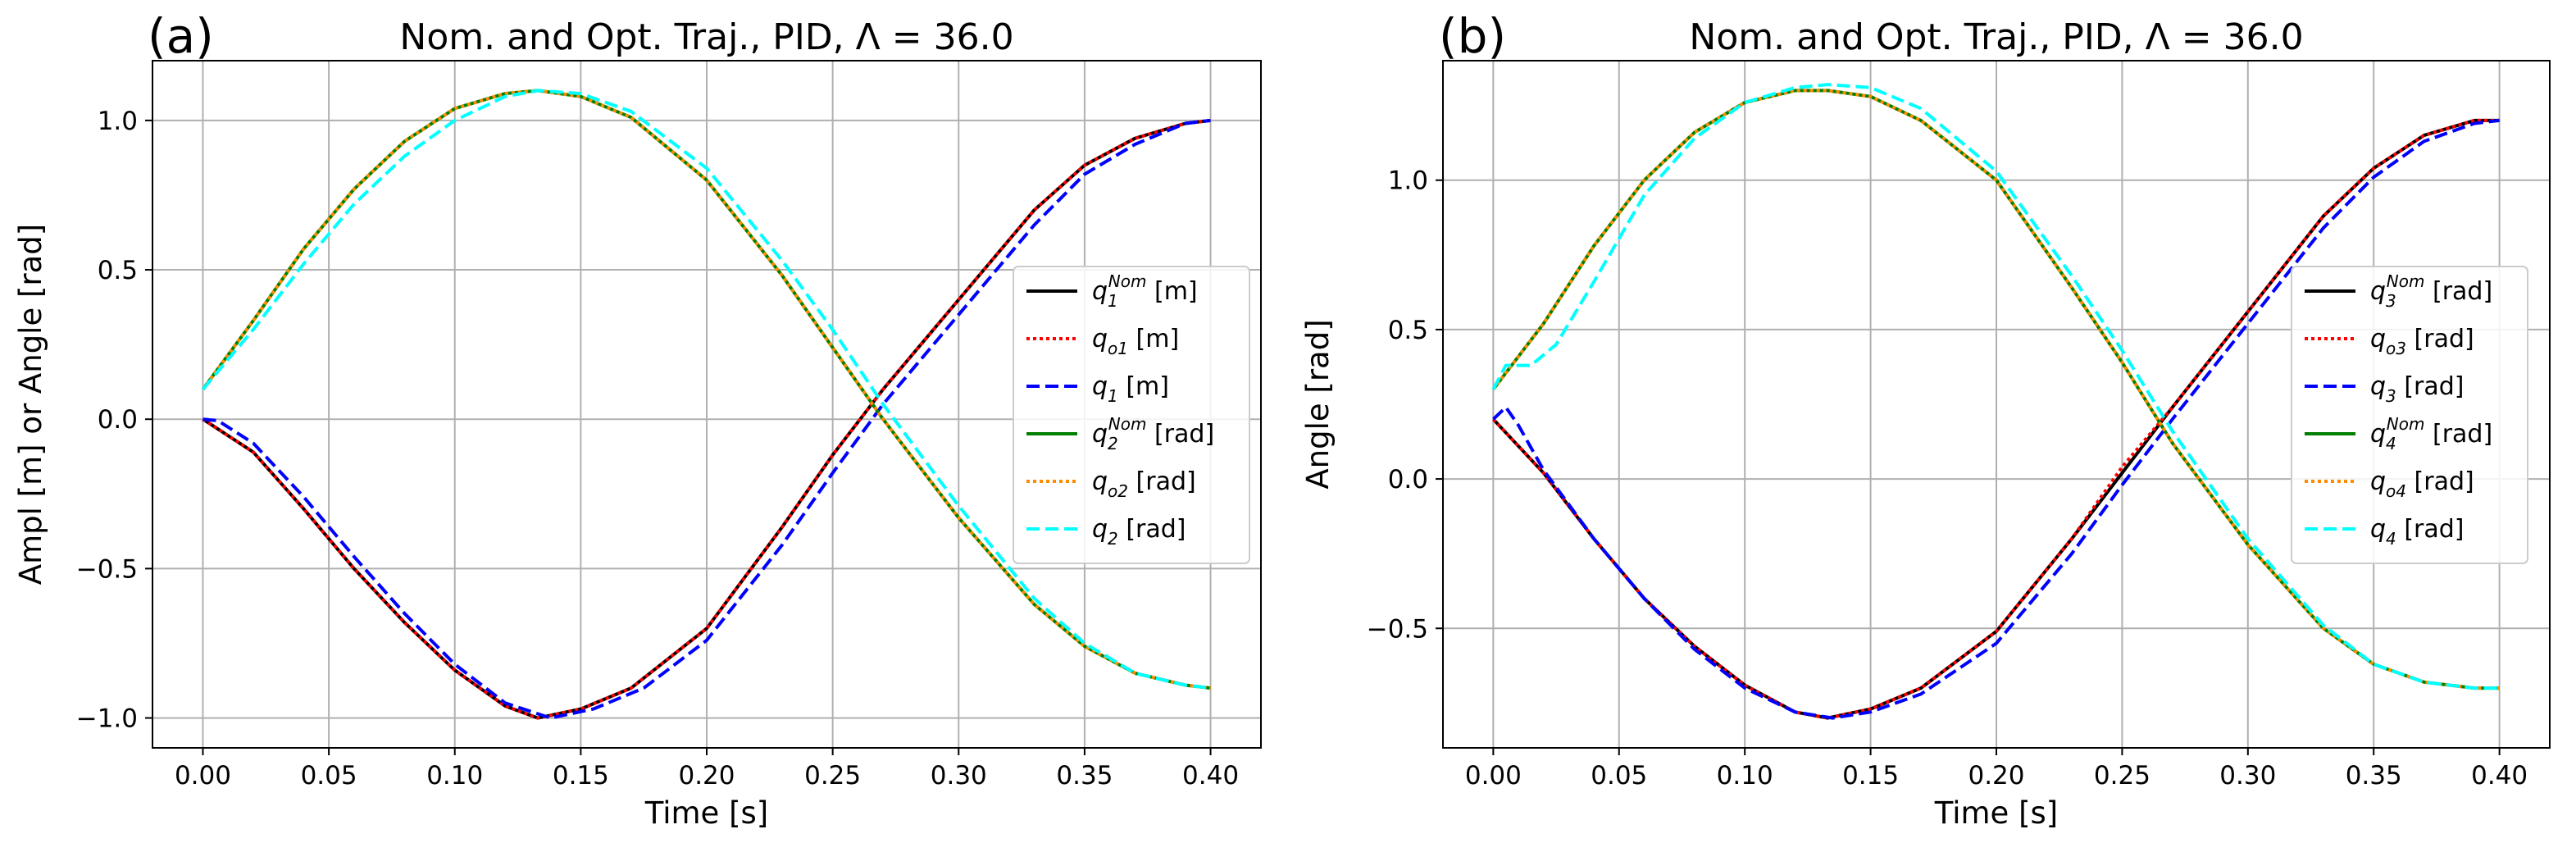  What do you see at coordinates (2422, 341) in the screenshot?
I see `legend-entry: qo3 [rad]` at bounding box center [2422, 341].